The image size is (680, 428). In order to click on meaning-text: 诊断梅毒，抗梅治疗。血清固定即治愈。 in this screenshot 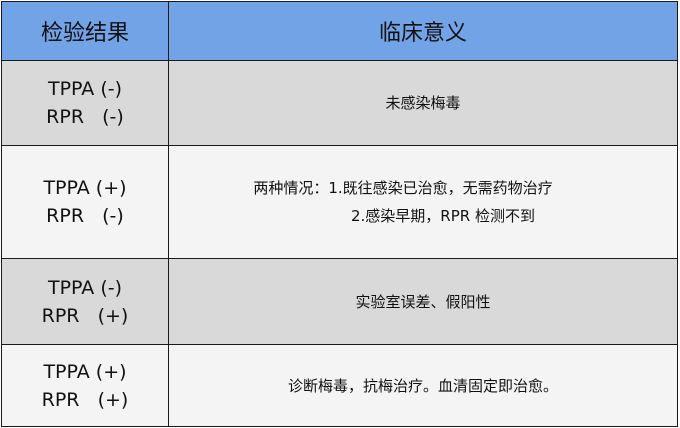, I will do `click(422, 385)`.